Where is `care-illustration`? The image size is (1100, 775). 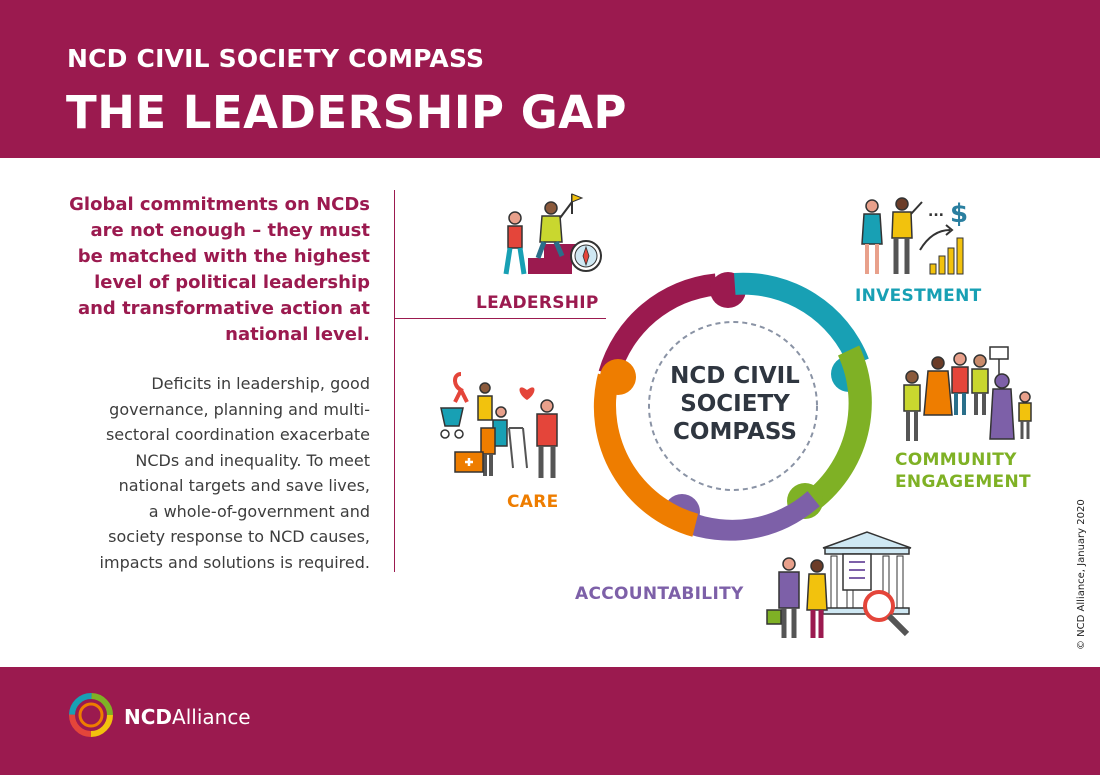
care-illustration is located at coordinates (499, 425).